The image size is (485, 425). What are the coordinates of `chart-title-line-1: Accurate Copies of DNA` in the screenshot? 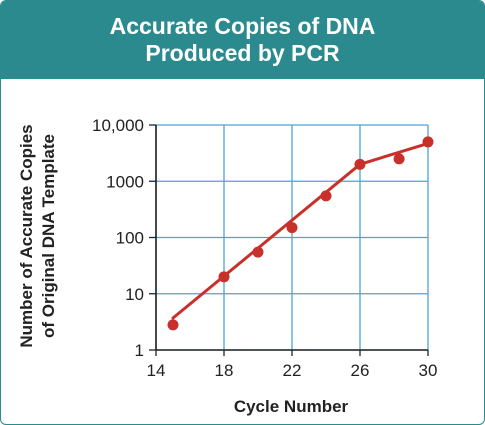 It's located at (242, 26).